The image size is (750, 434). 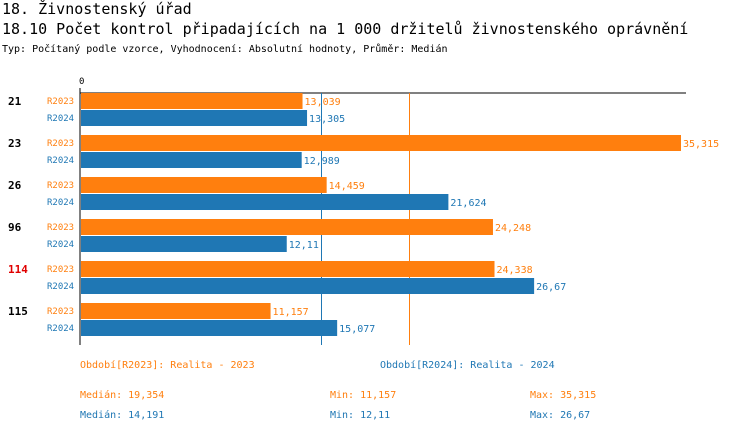 I want to click on category-label: 115, so click(x=18, y=311).